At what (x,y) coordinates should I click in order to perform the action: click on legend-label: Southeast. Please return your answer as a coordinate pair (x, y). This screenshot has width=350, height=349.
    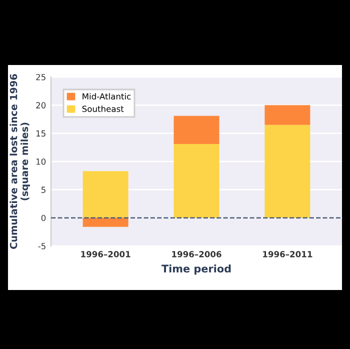
    Looking at the image, I should click on (103, 109).